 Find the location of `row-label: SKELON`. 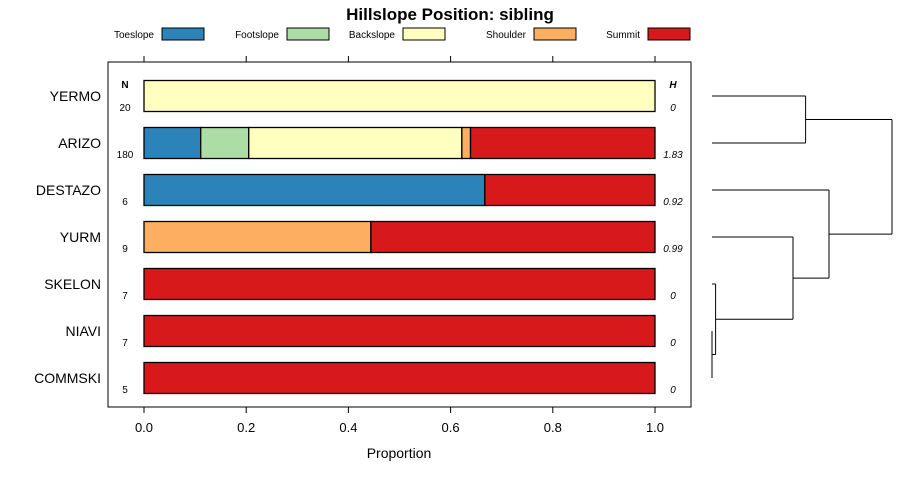

row-label: SKELON is located at coordinates (72, 284).